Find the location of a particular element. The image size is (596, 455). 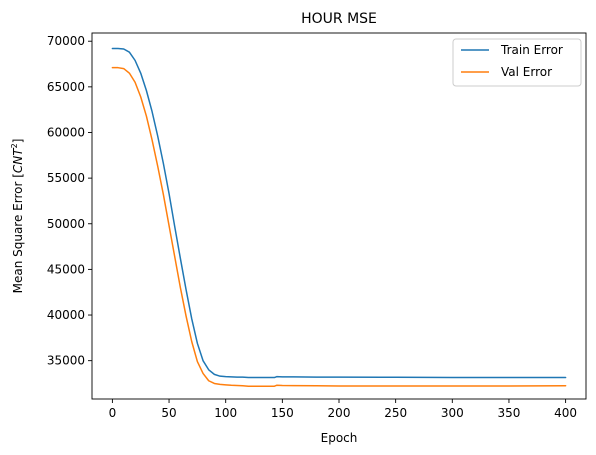

y-tick-label: 50000 is located at coordinates (66, 224).